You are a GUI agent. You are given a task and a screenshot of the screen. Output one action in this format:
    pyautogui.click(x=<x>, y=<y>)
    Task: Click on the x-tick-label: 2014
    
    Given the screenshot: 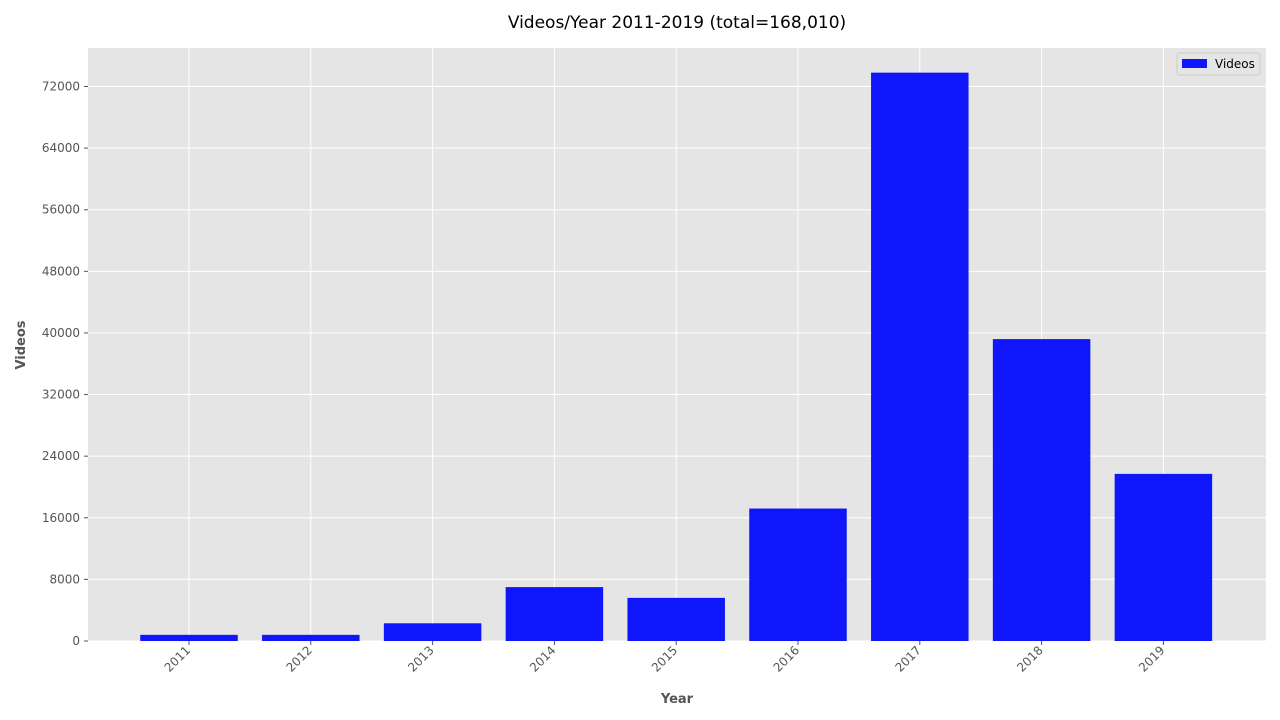 What is the action you would take?
    pyautogui.click(x=542, y=658)
    